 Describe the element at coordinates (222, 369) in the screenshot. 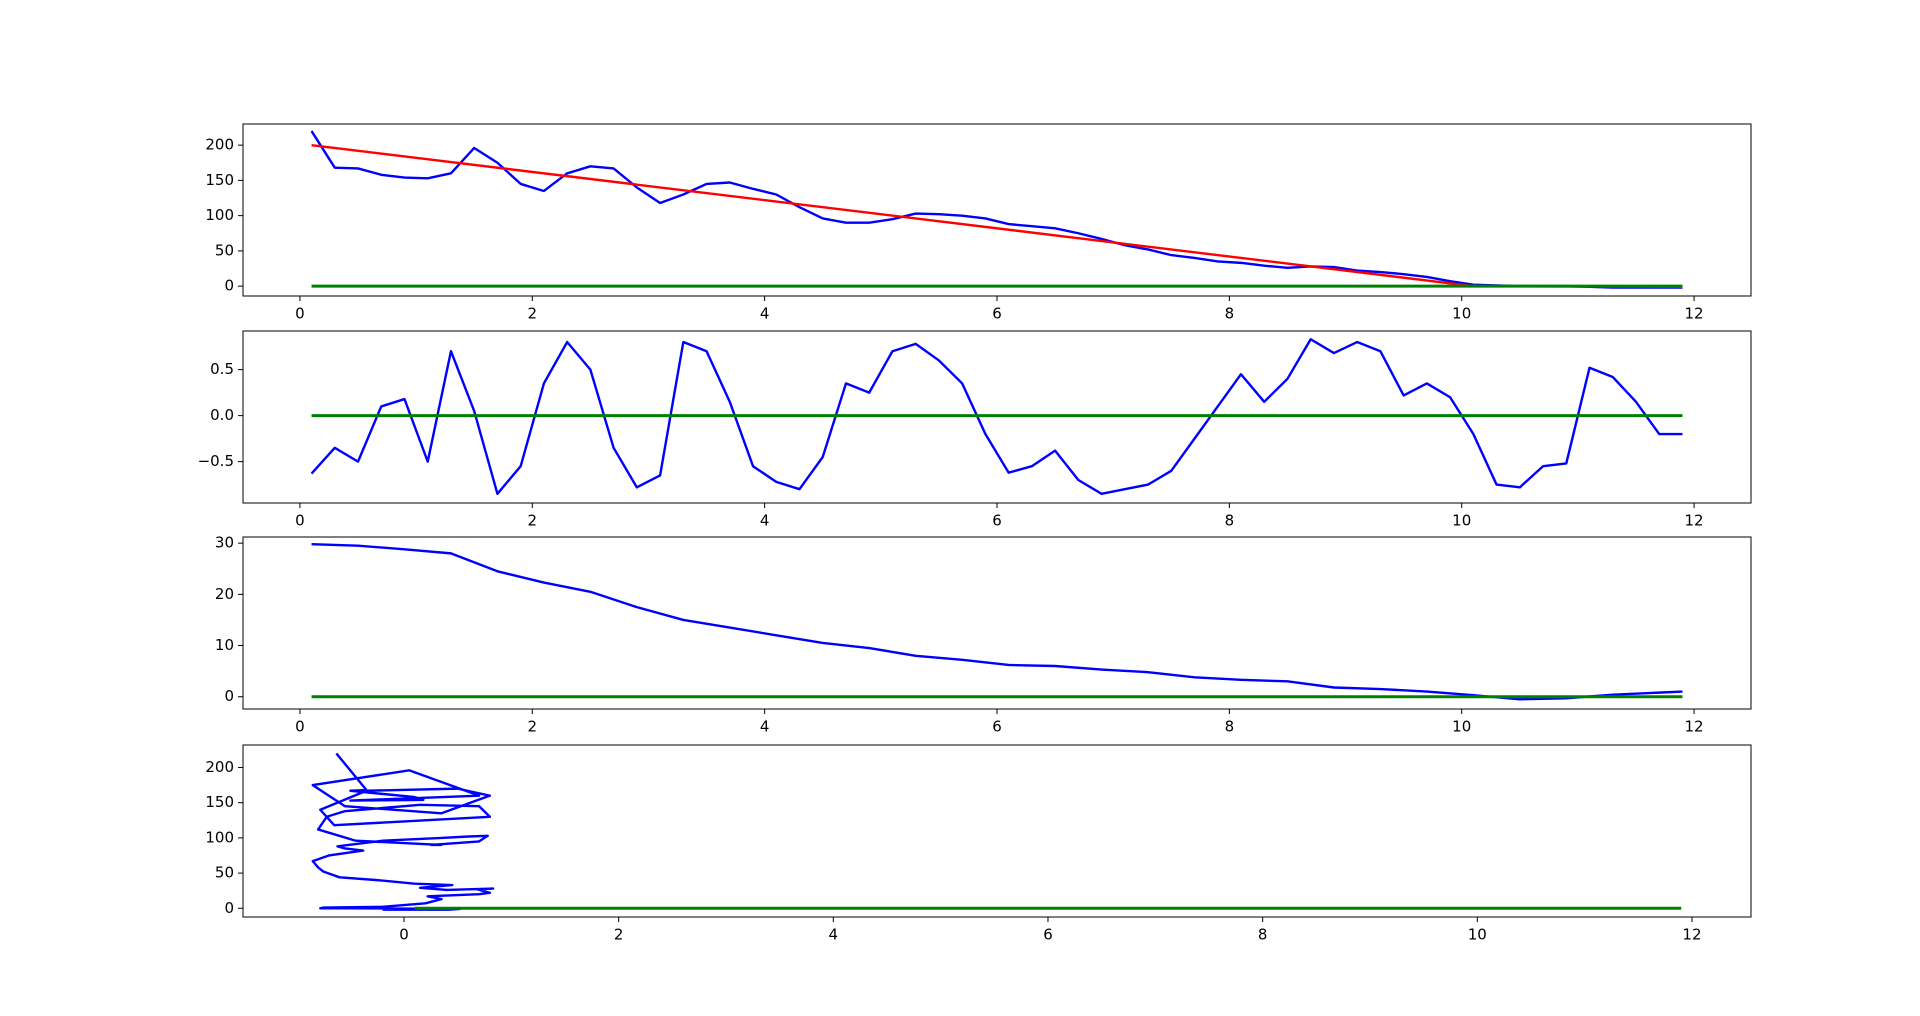

I see `y-tick-label: 0.5` at that location.